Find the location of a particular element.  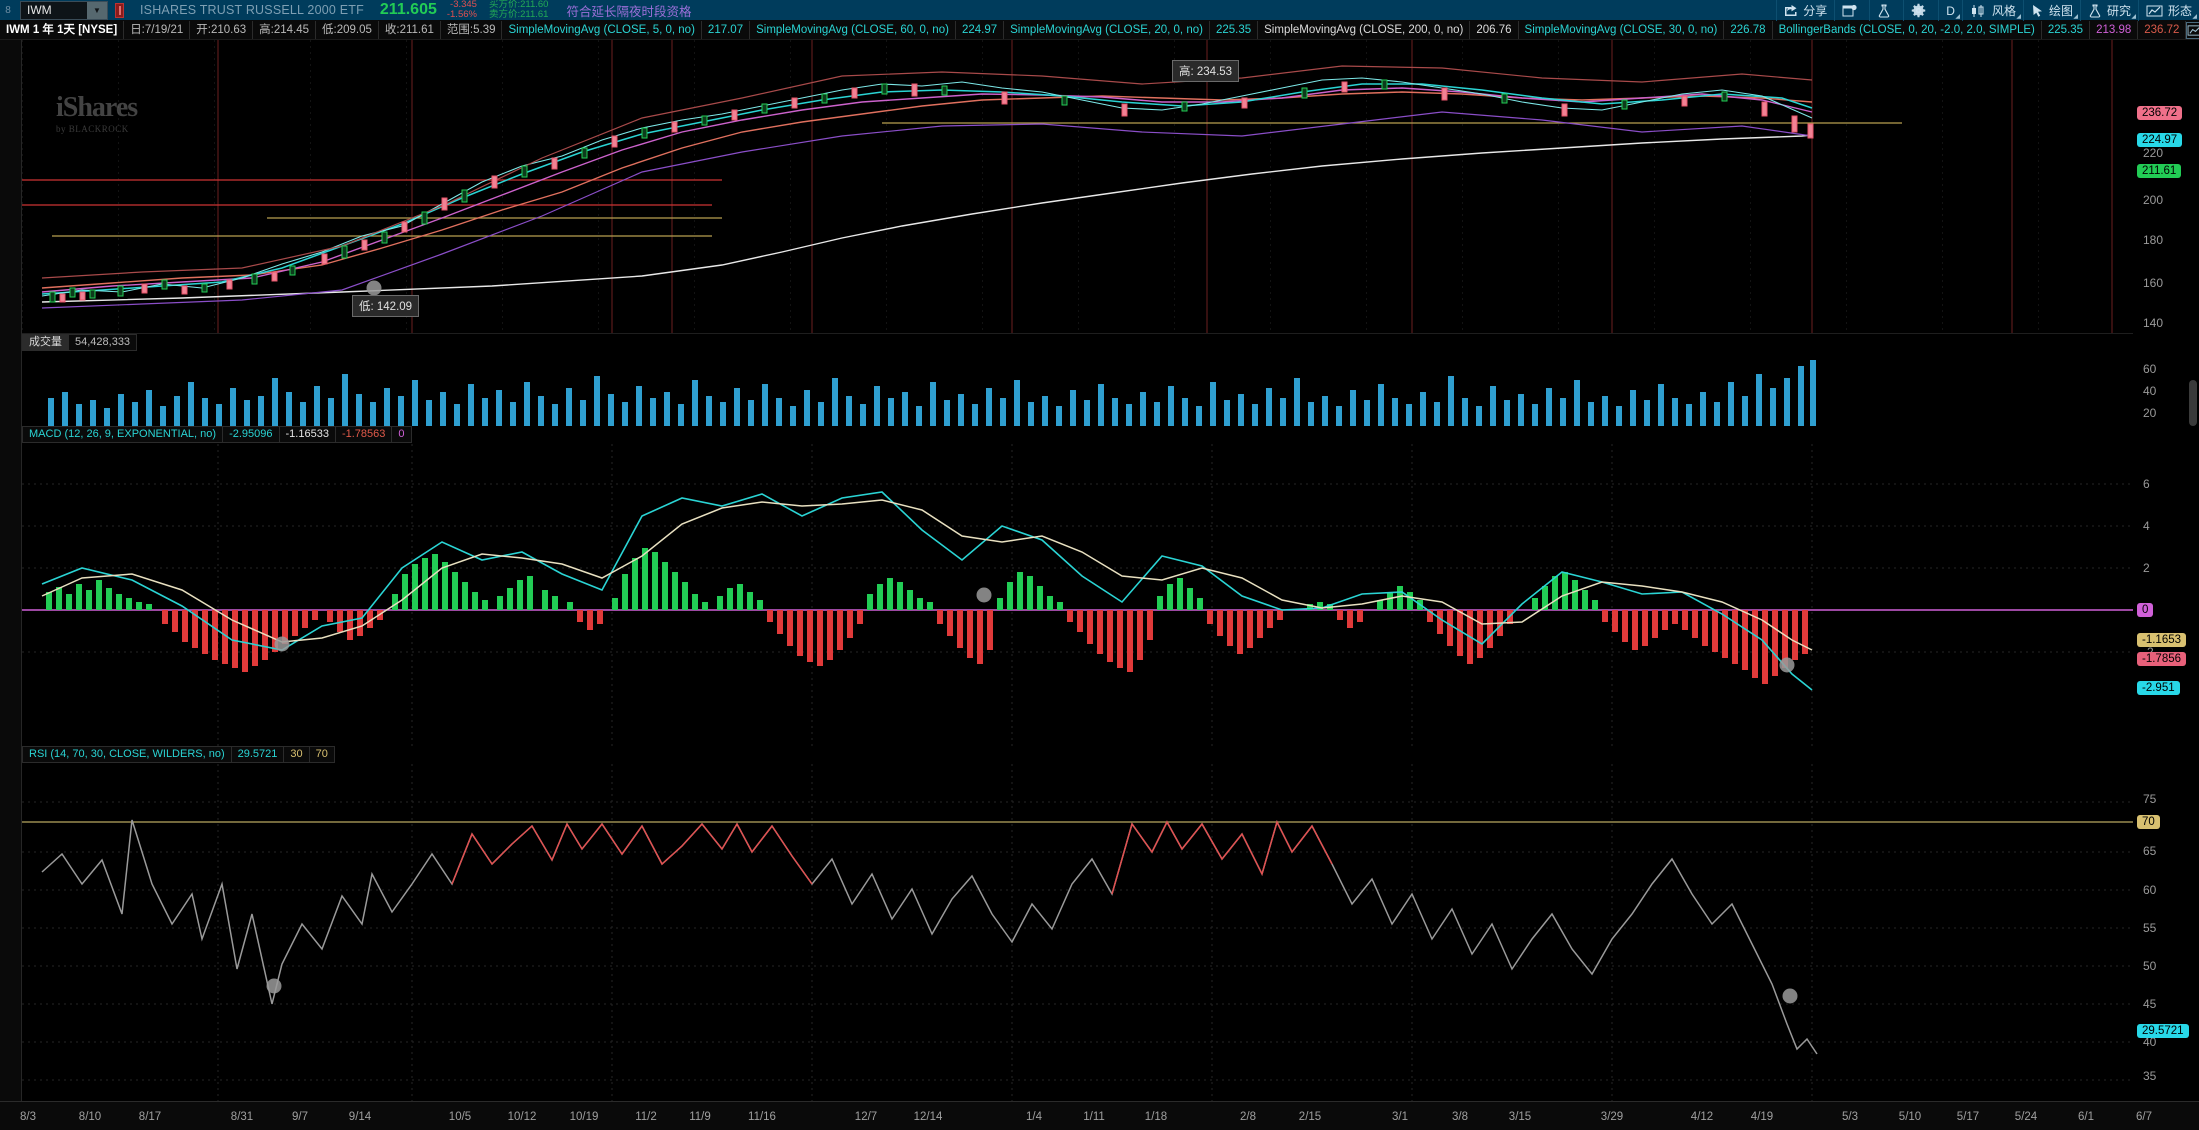

study-sma30-name: SimpleMovingAvg (CLOSE, 30, 0, no) is located at coordinates (1622, 30).